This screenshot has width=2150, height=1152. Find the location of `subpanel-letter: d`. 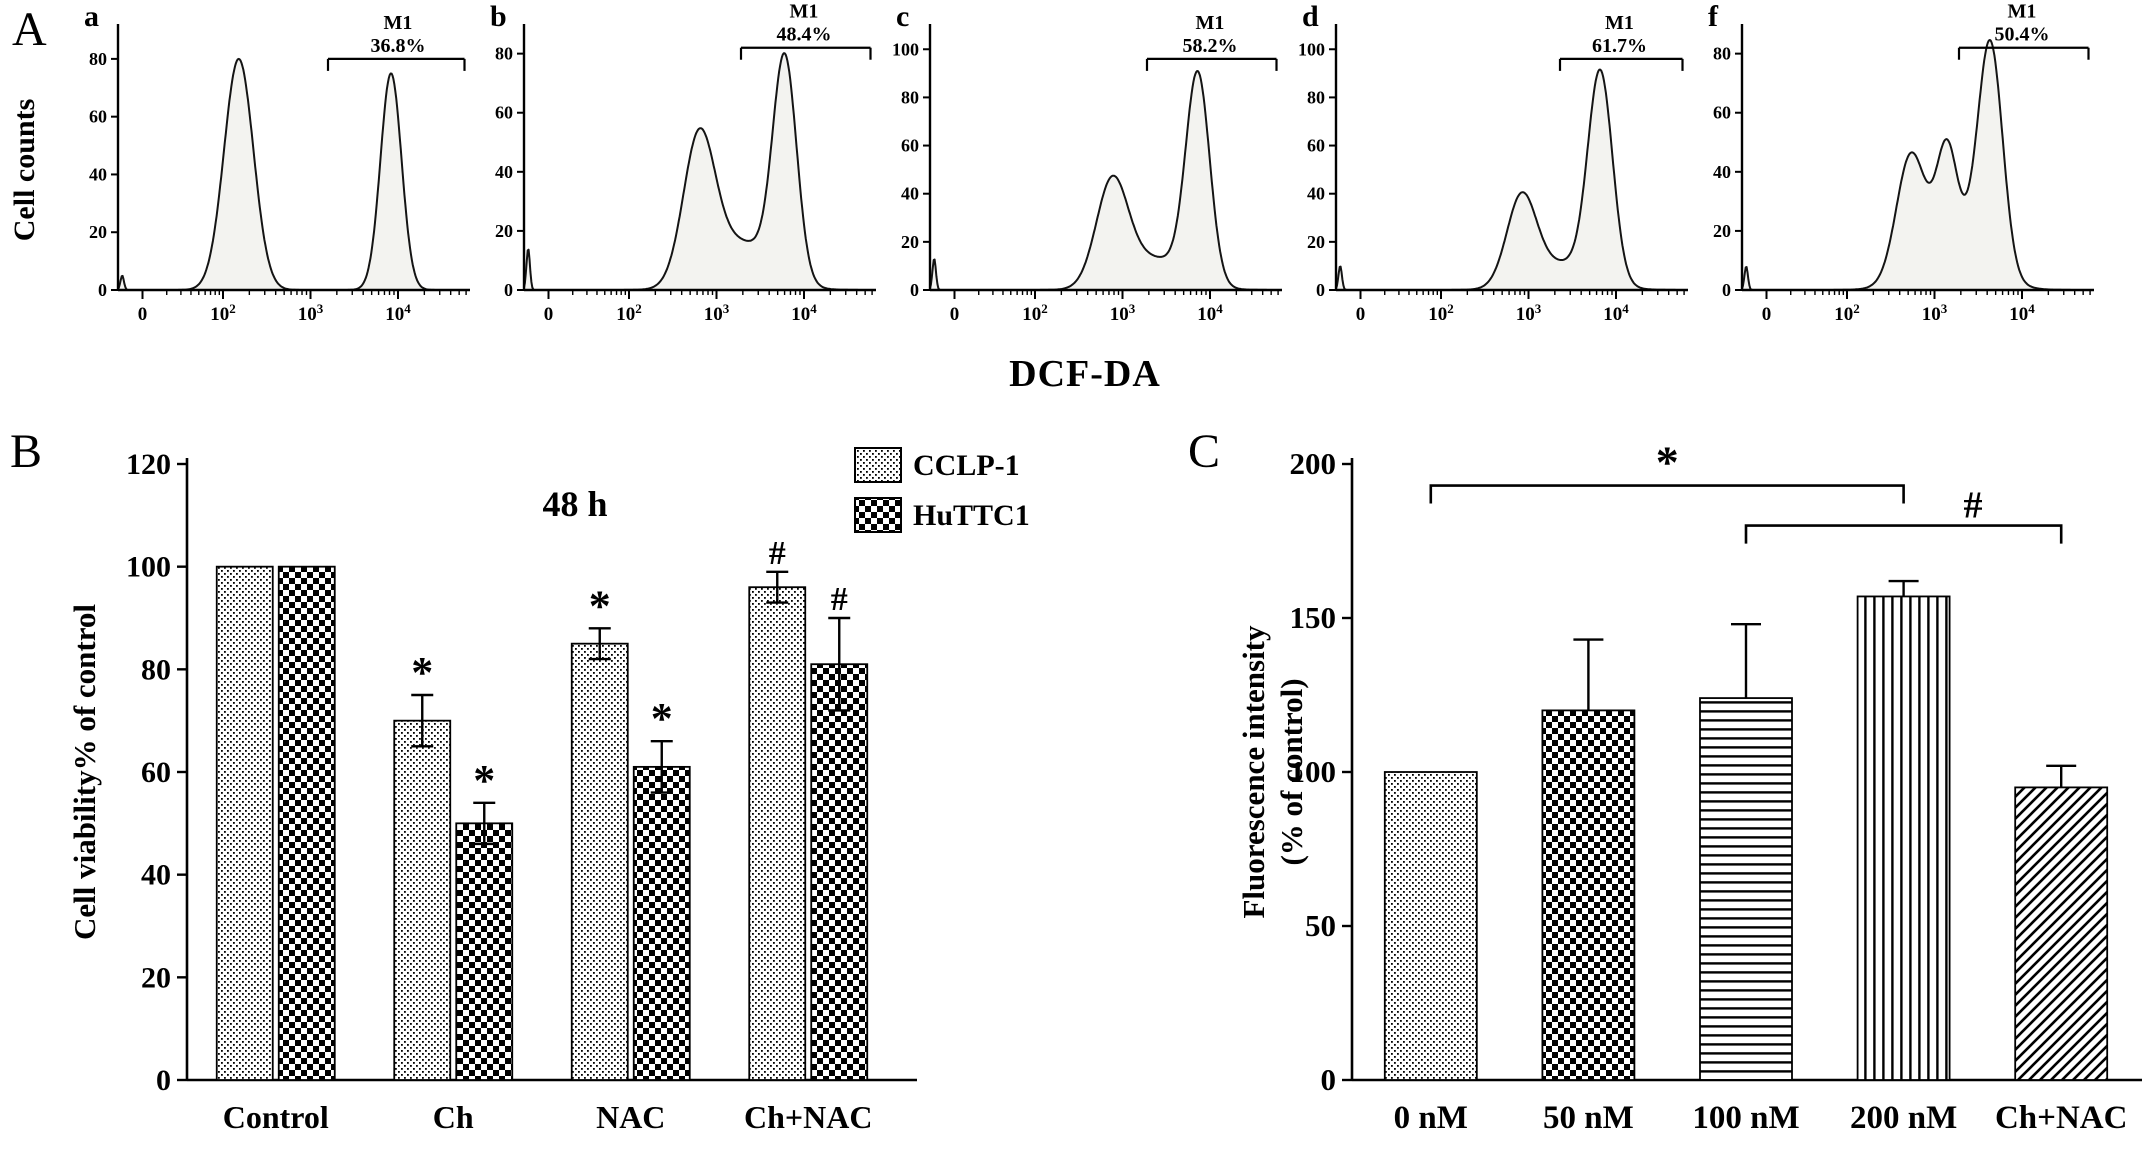

subpanel-letter: d is located at coordinates (1310, 16).